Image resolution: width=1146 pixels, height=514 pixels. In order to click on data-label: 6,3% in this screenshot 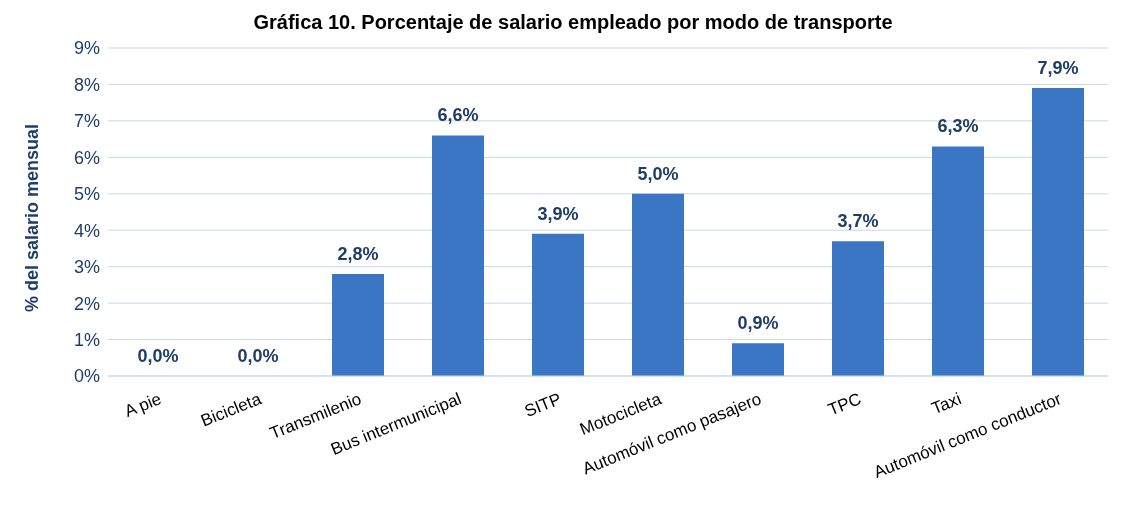, I will do `click(958, 126)`.